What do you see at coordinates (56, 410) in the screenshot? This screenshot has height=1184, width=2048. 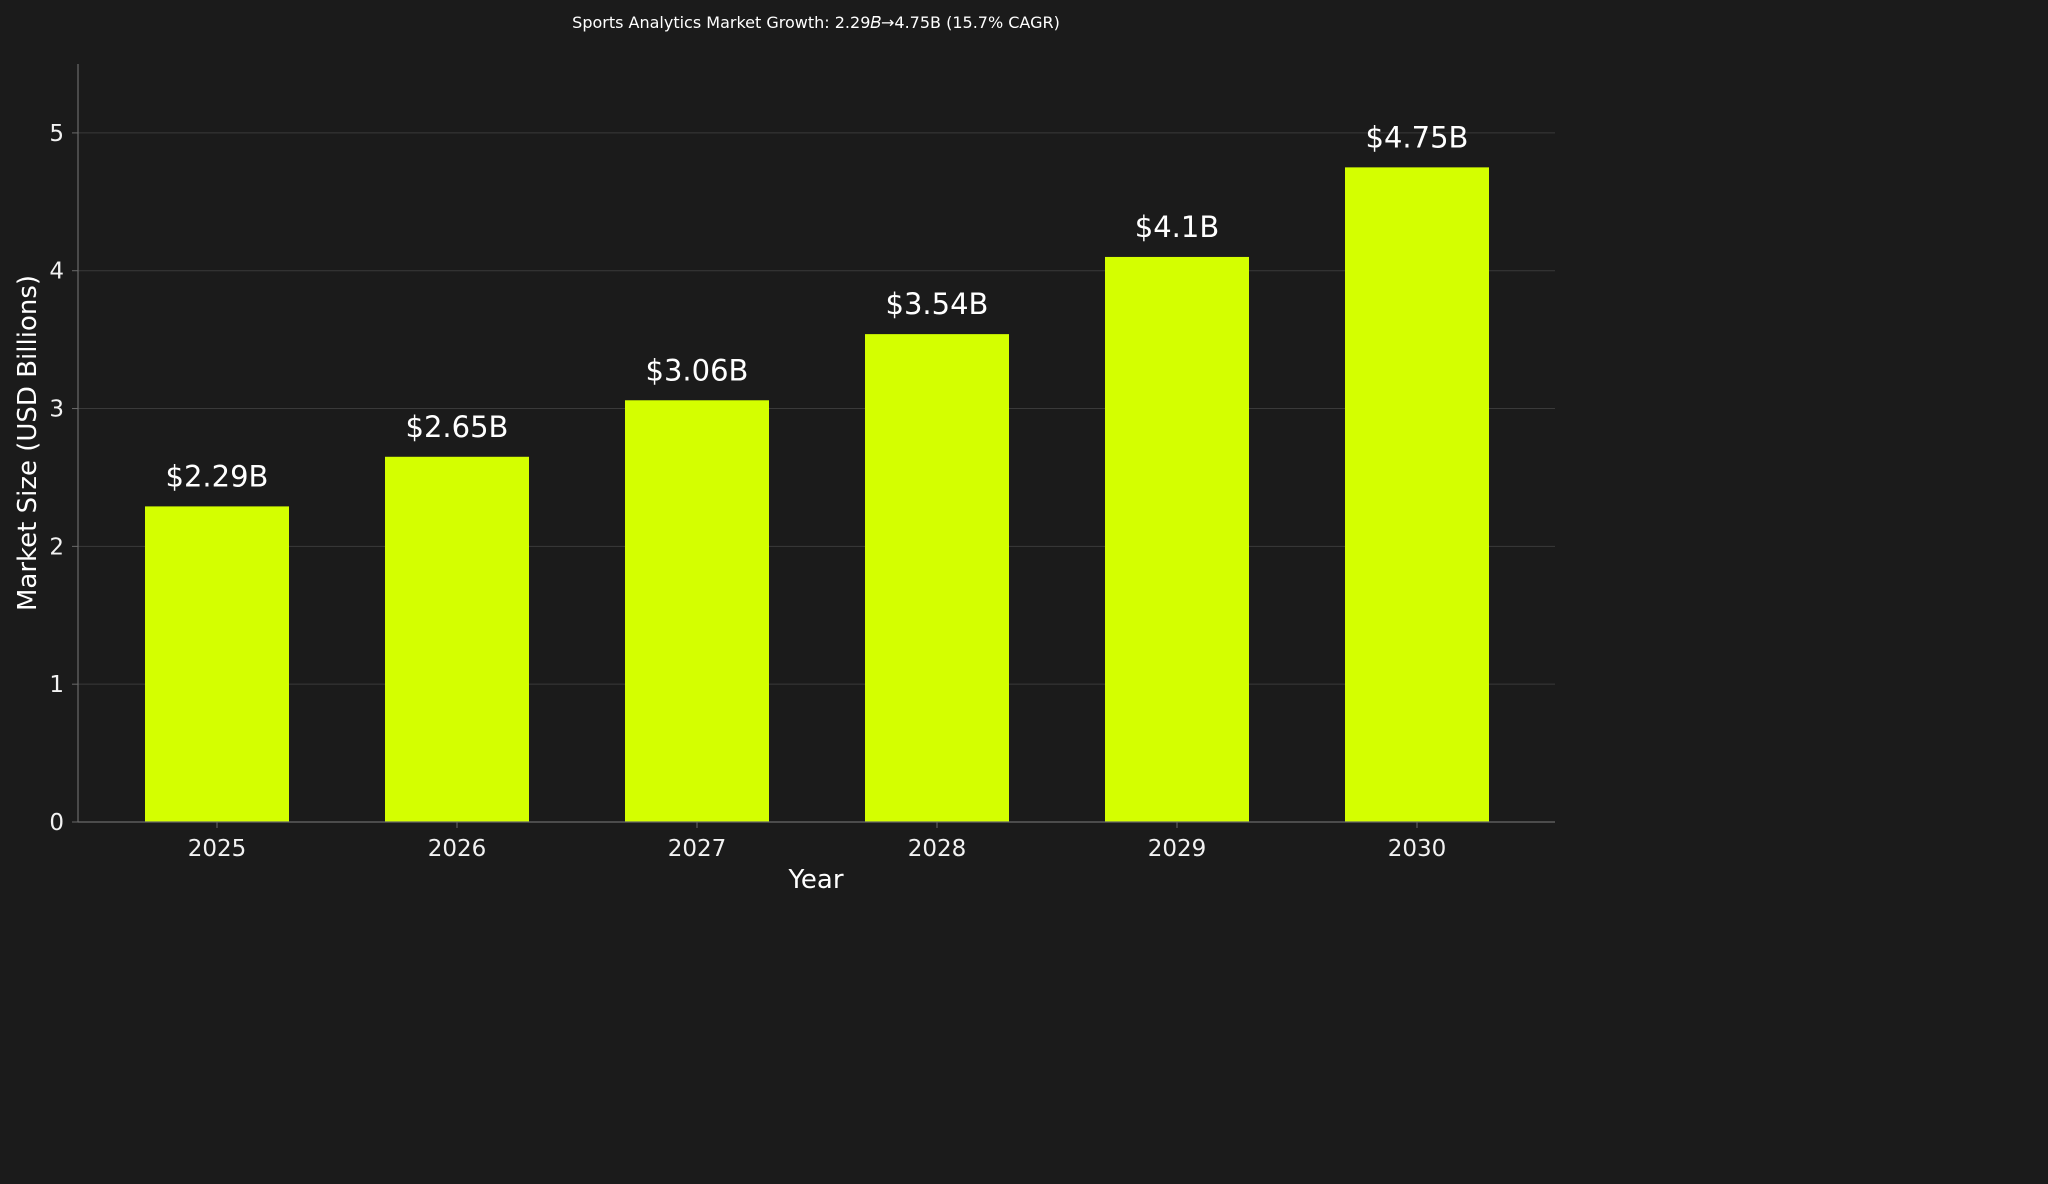 I see `y-tick-label: 3` at bounding box center [56, 410].